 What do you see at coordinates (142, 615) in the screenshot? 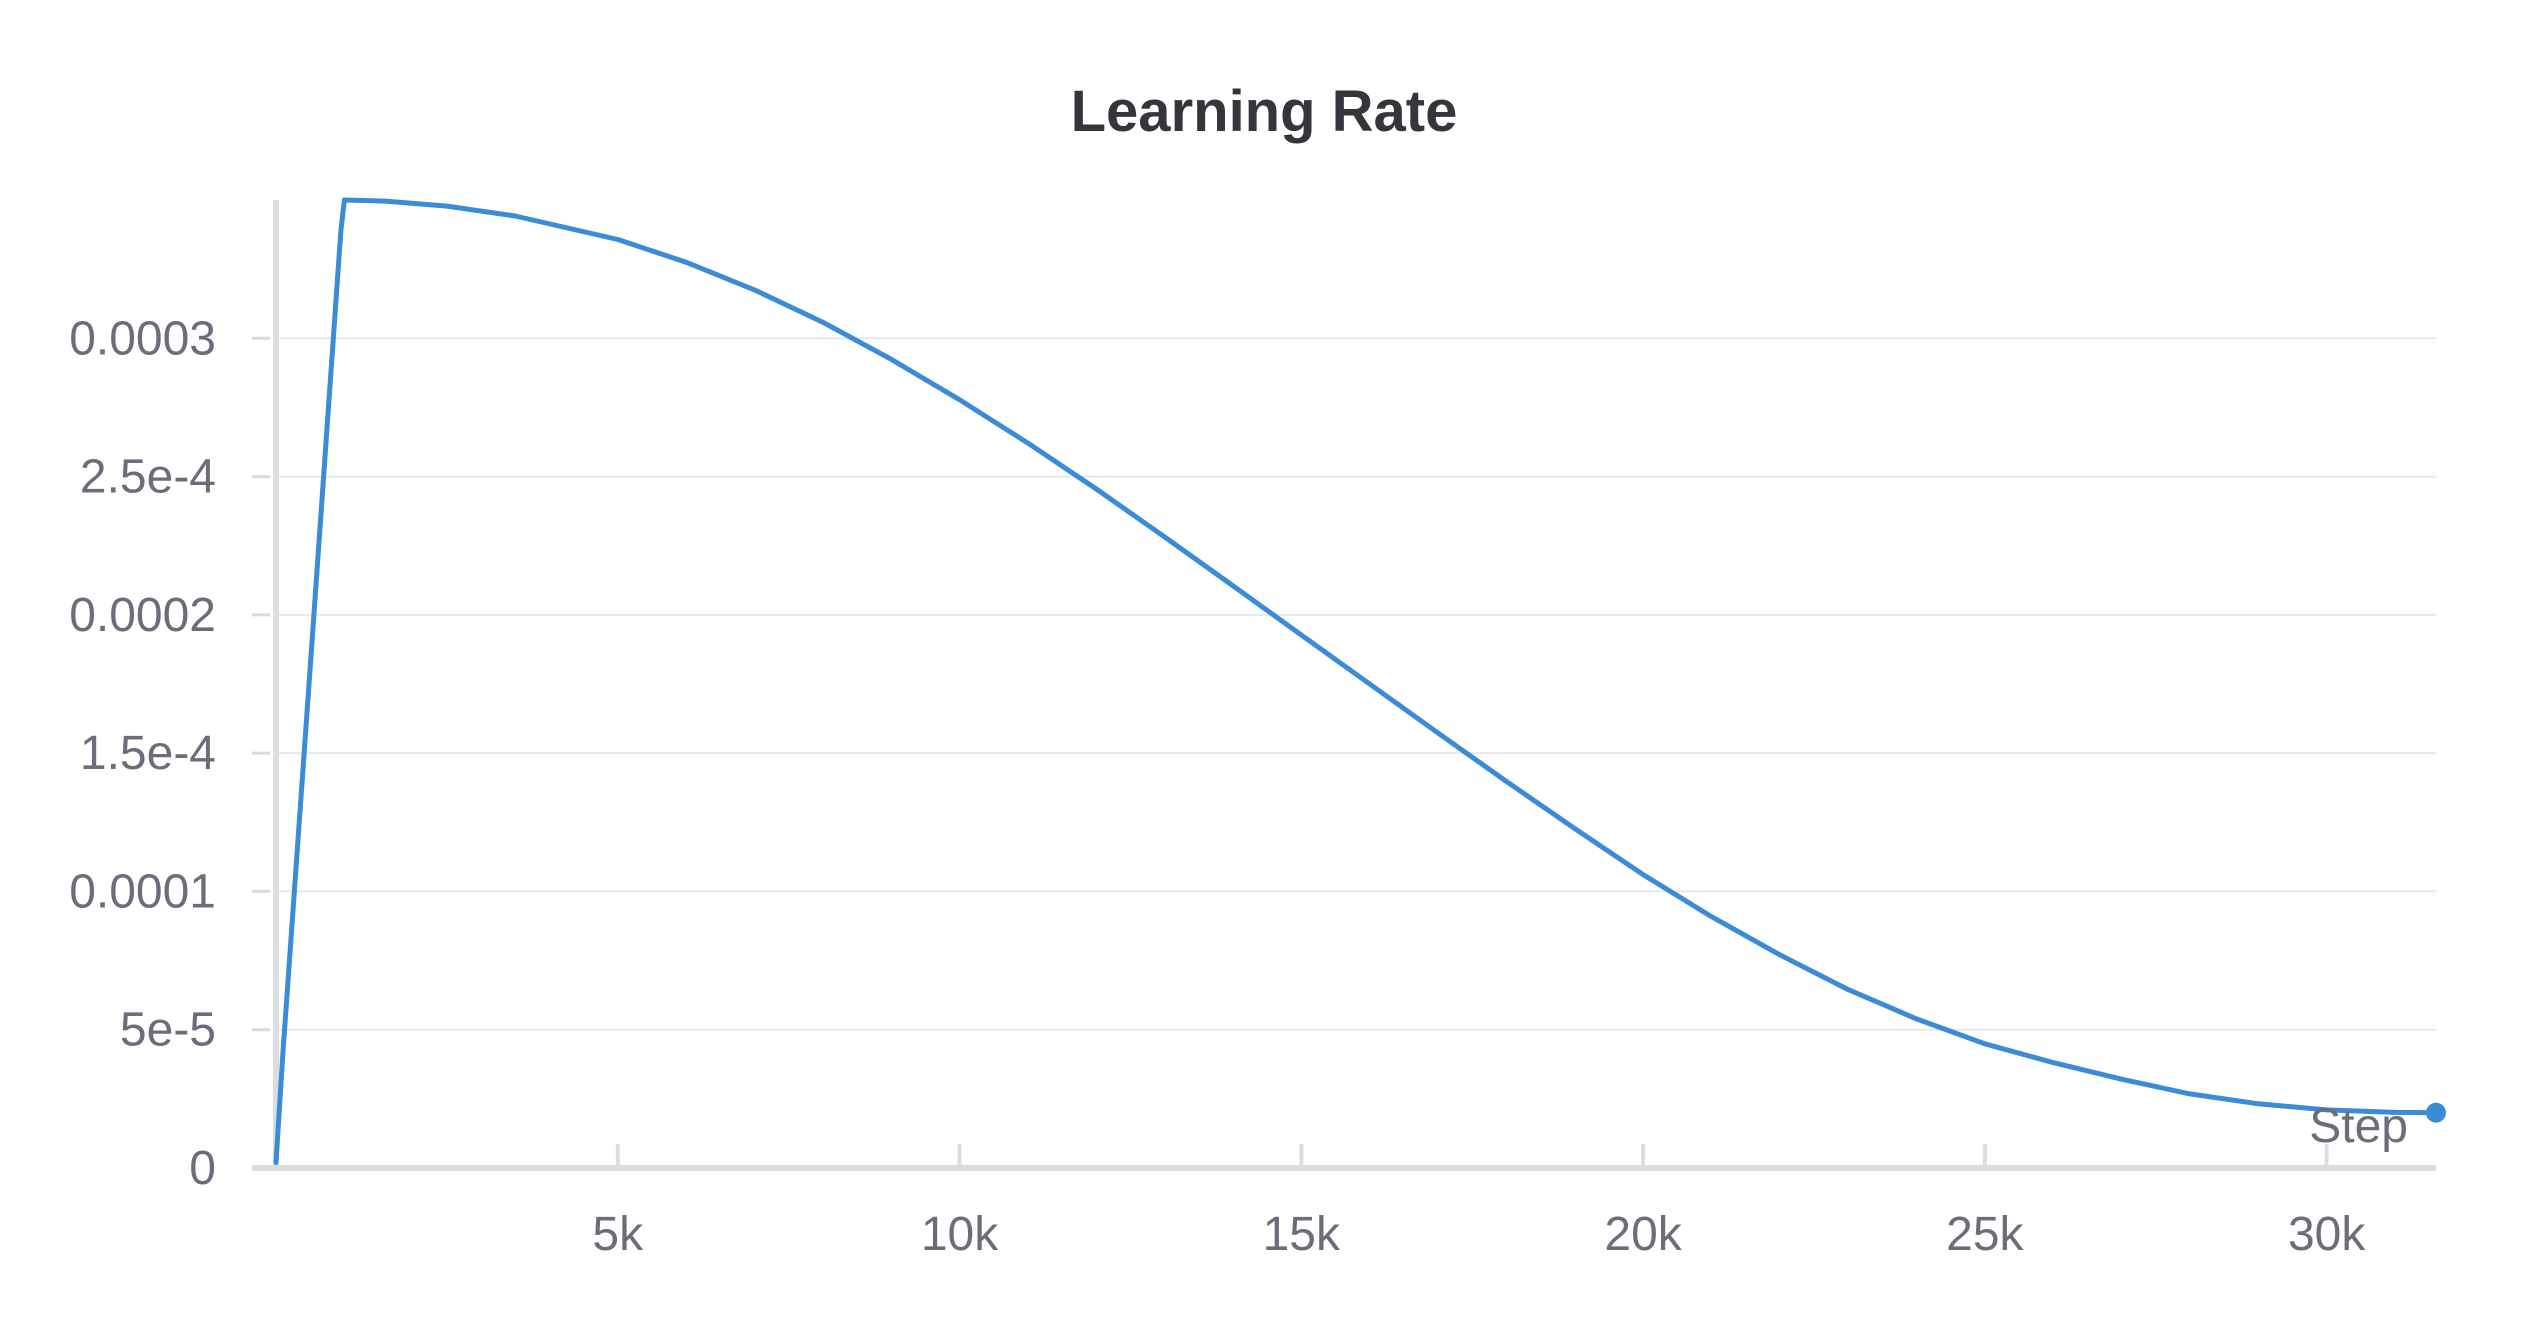
I see `y-tick-label: 0.0002` at bounding box center [142, 615].